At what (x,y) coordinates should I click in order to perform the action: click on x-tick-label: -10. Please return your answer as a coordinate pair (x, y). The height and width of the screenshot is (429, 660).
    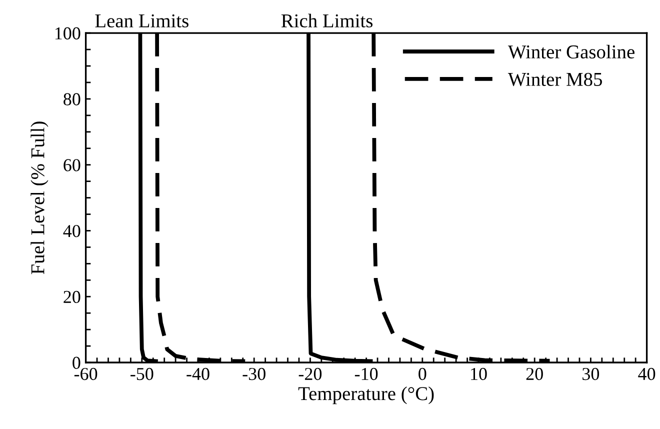
    Looking at the image, I should click on (366, 374).